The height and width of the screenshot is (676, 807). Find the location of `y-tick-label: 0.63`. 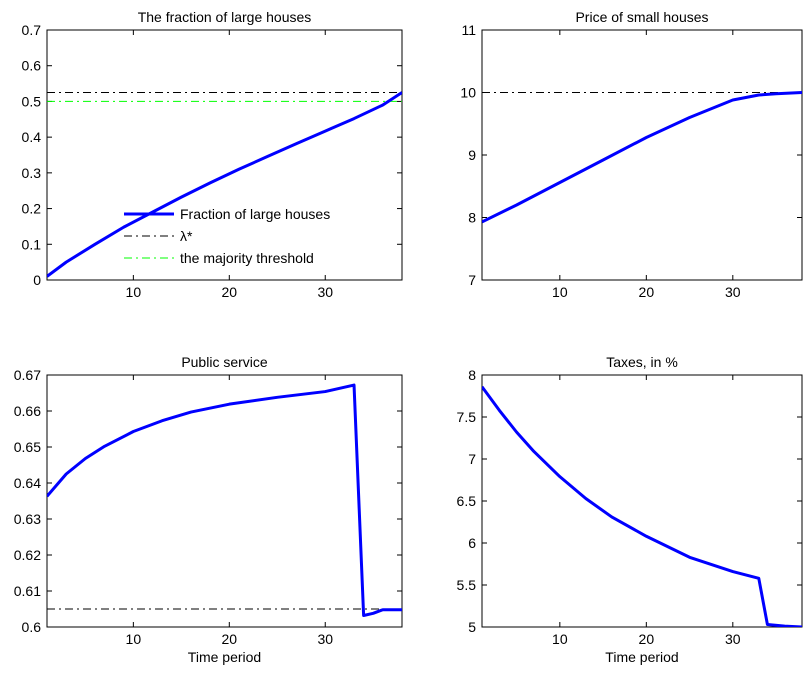

y-tick-label: 0.63 is located at coordinates (27, 519).